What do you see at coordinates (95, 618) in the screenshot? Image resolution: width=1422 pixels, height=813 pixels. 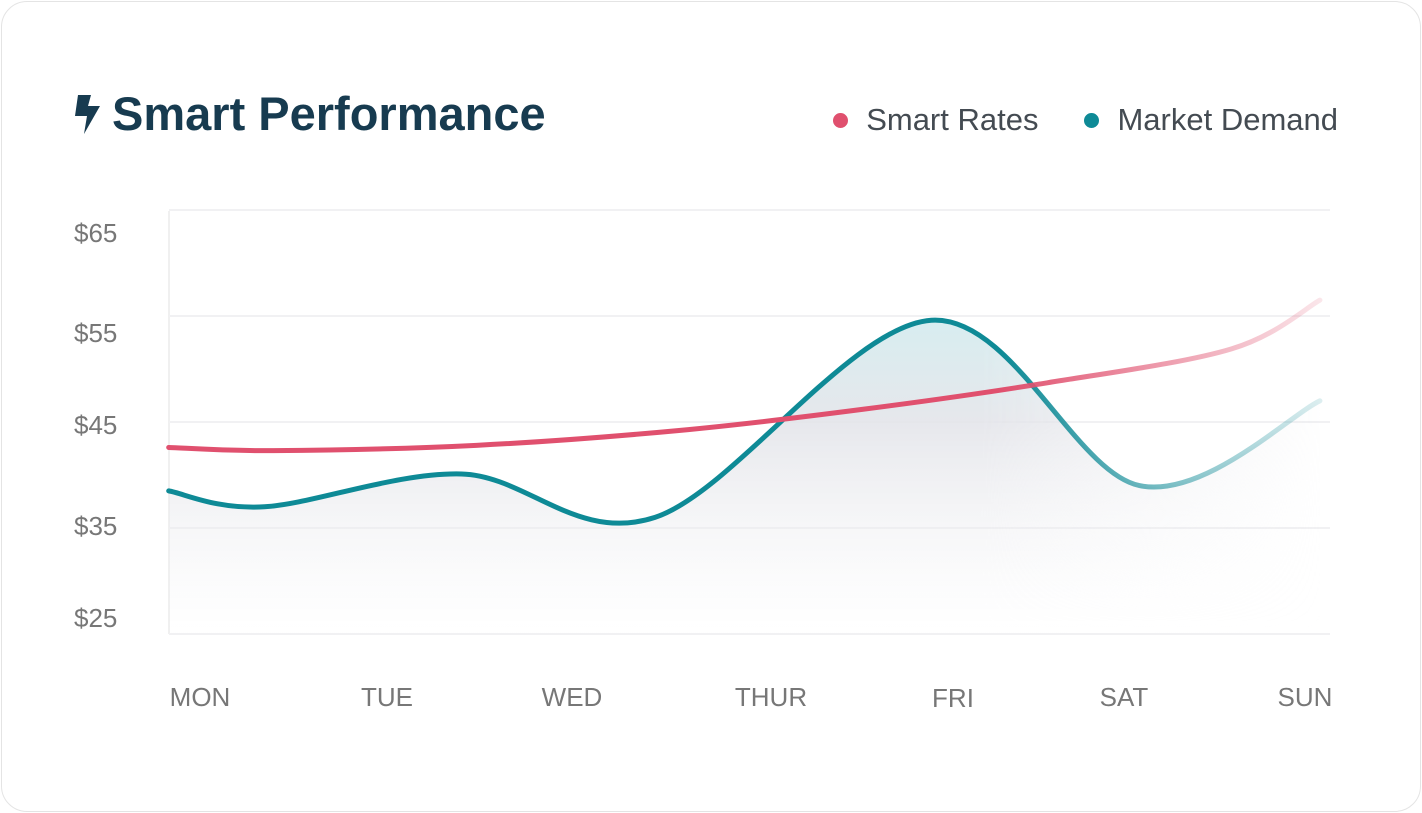 I see `y-tick-label: $25` at bounding box center [95, 618].